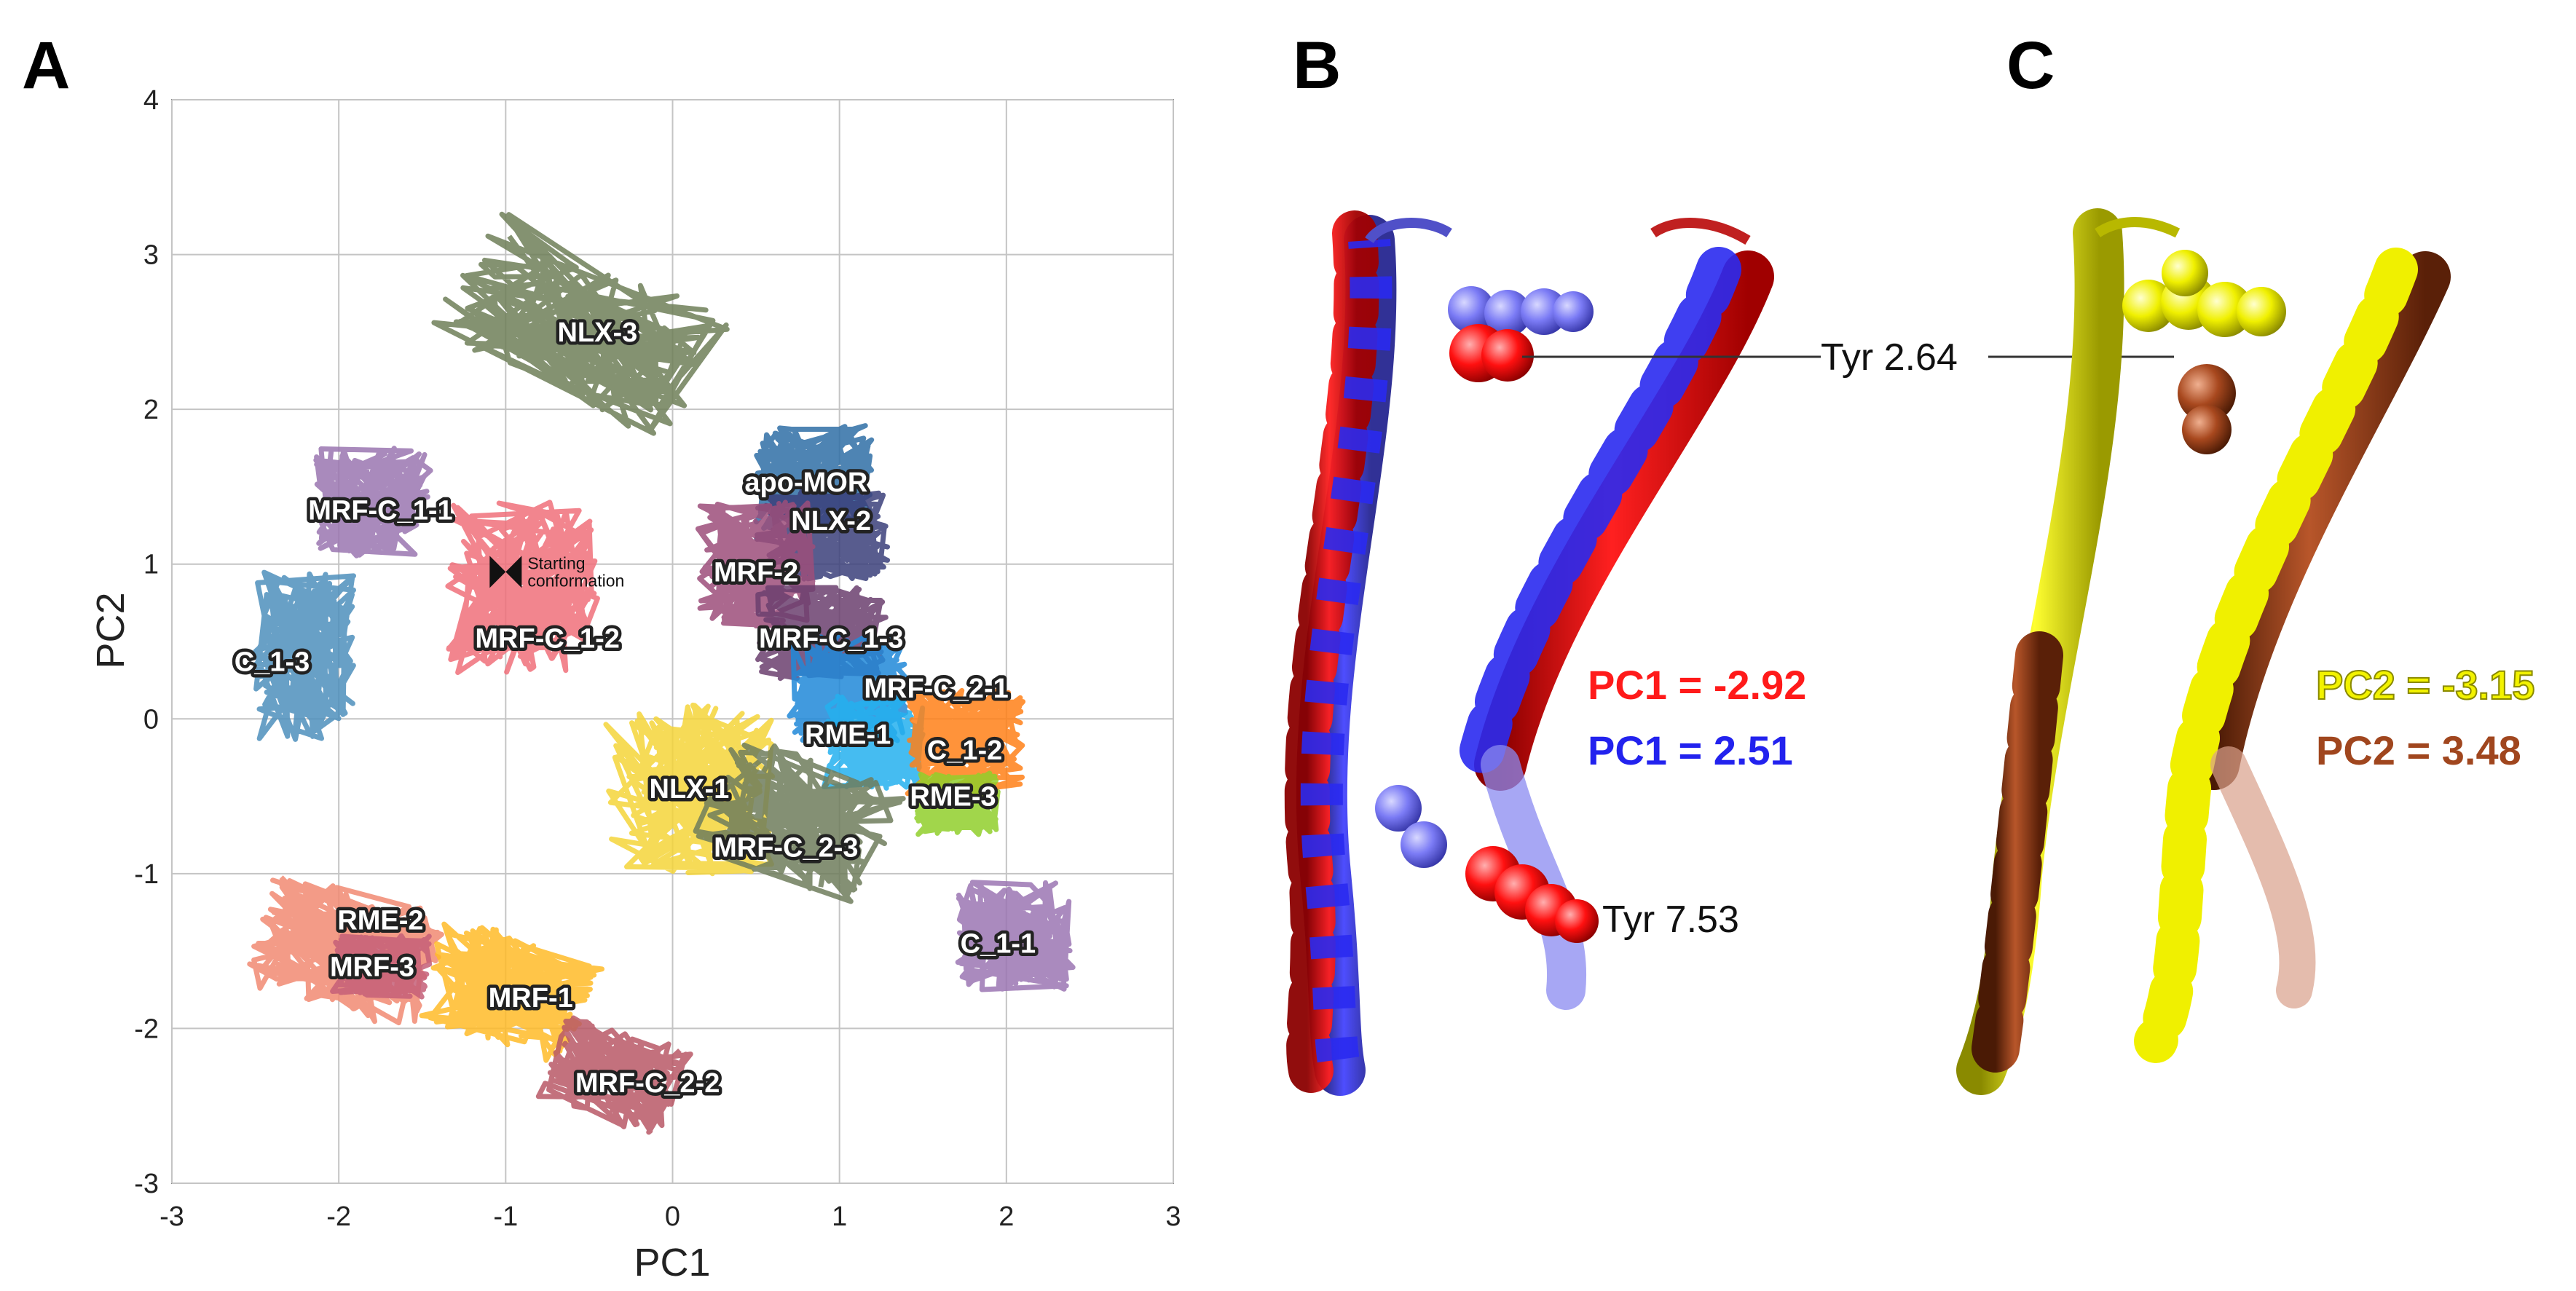 The width and height of the screenshot is (2576, 1291). I want to click on cluster-label: NLX-3, so click(597, 332).